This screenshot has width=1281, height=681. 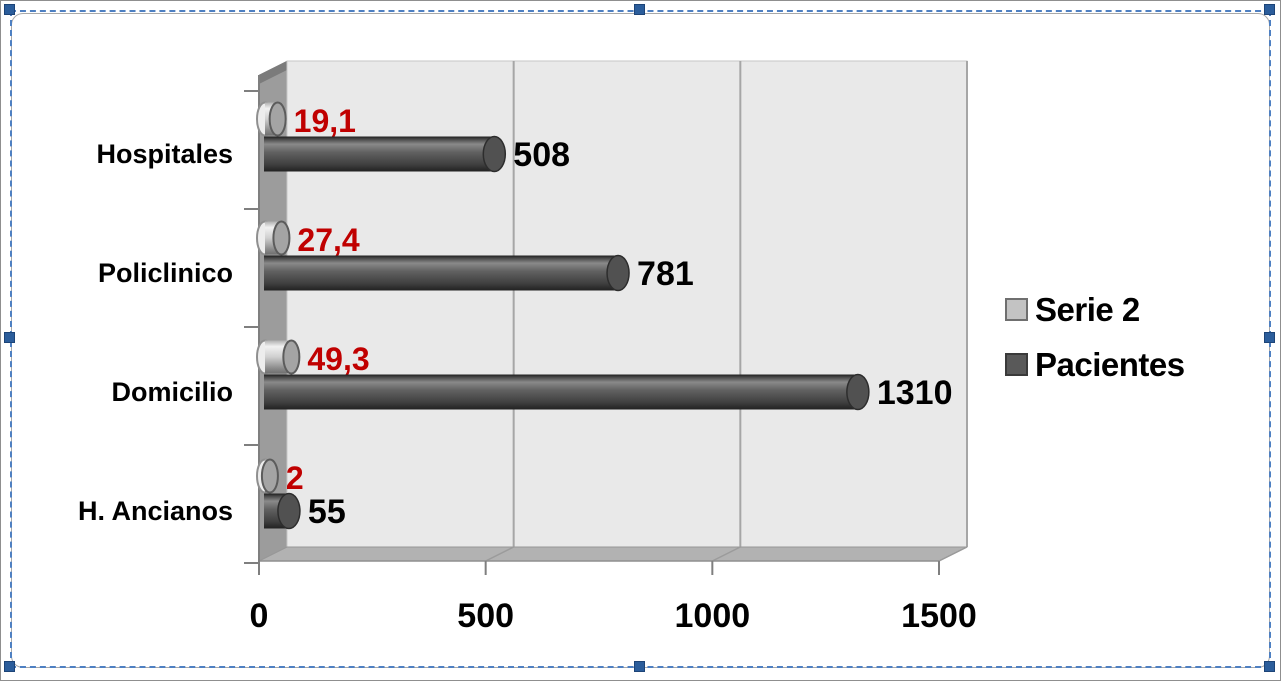 What do you see at coordinates (9, 337) in the screenshot?
I see `selection-handle-w` at bounding box center [9, 337].